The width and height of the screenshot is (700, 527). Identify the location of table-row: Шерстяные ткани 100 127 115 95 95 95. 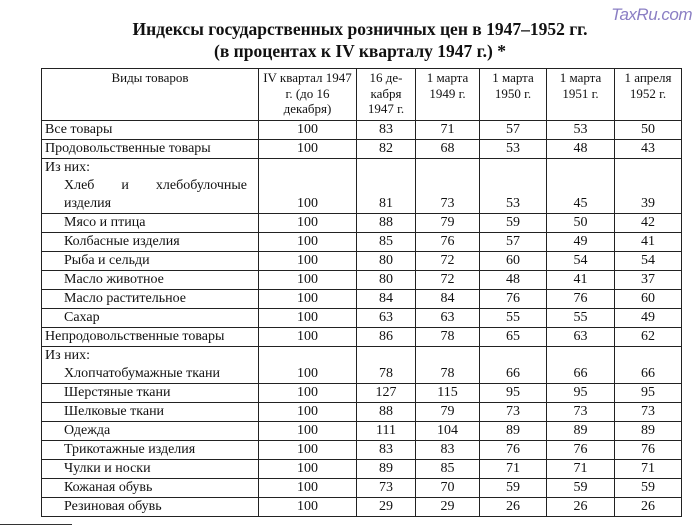
(361, 393).